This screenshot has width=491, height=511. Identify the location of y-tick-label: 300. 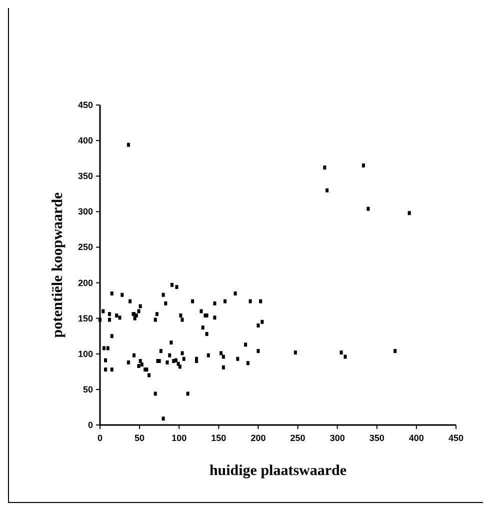
(85, 211).